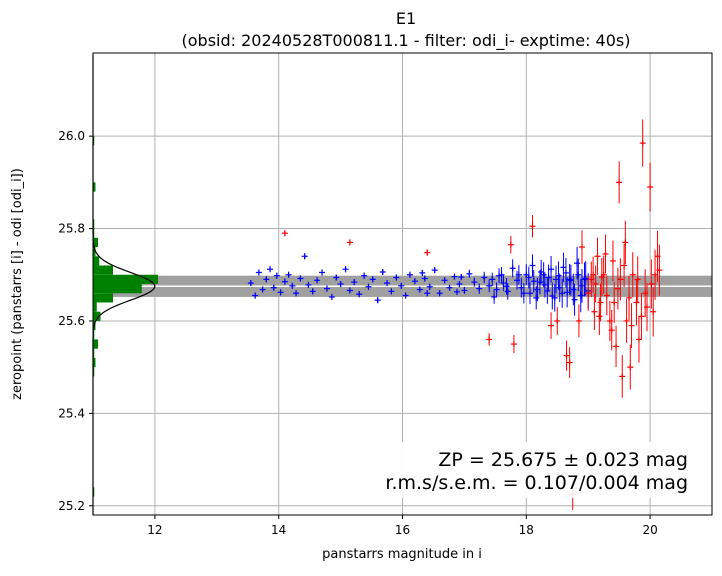  What do you see at coordinates (402, 554) in the screenshot?
I see `x-axis-label: panstarrs magnitude in i` at bounding box center [402, 554].